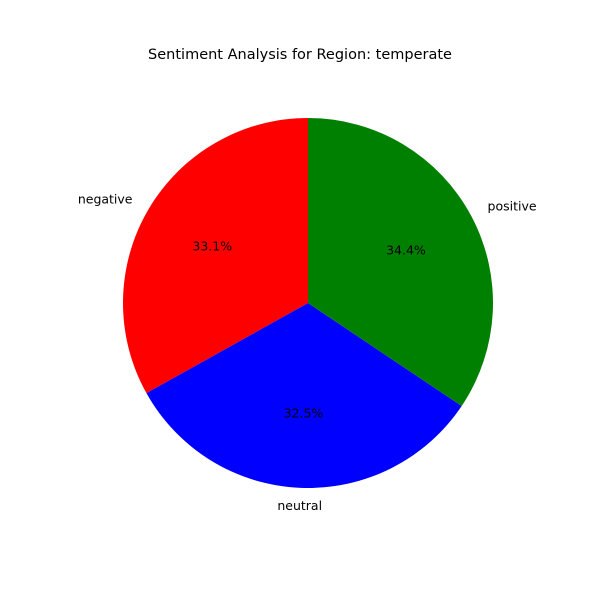 Image resolution: width=600 pixels, height=600 pixels. I want to click on slice-percent-positive: 34.4%, so click(406, 249).